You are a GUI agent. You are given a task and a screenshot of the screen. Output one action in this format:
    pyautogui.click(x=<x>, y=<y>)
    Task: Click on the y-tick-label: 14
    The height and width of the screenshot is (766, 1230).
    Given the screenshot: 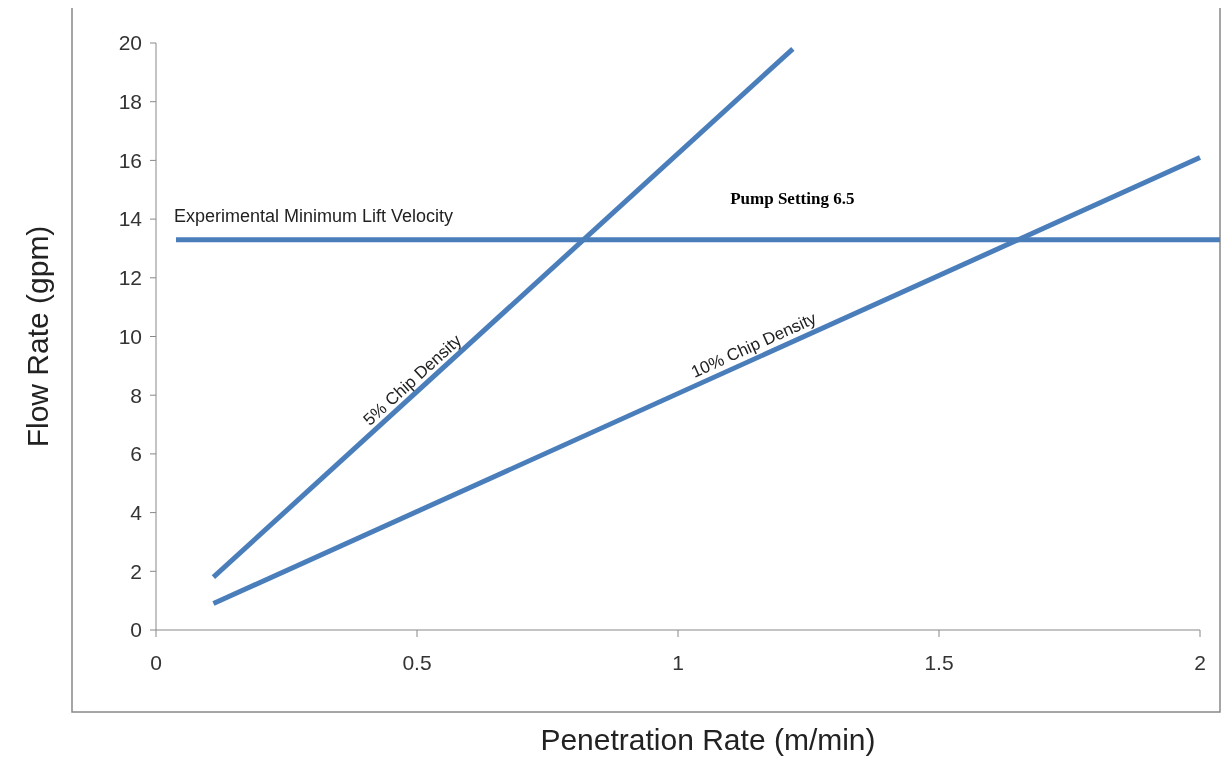 What is the action you would take?
    pyautogui.click(x=130, y=219)
    